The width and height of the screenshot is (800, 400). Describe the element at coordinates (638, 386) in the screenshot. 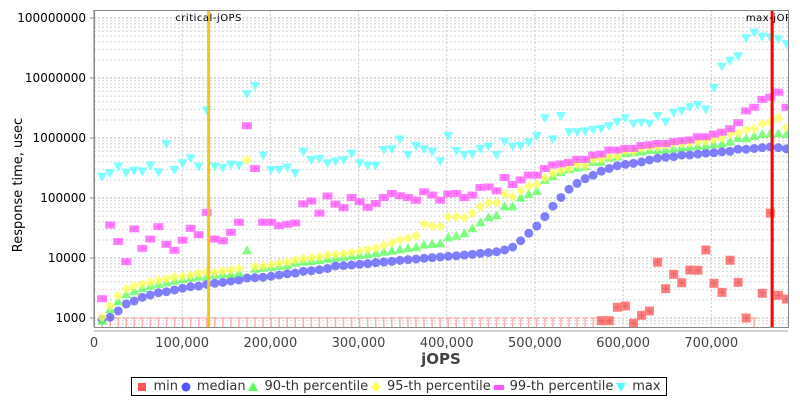

I see `legend-item-max: max` at that location.